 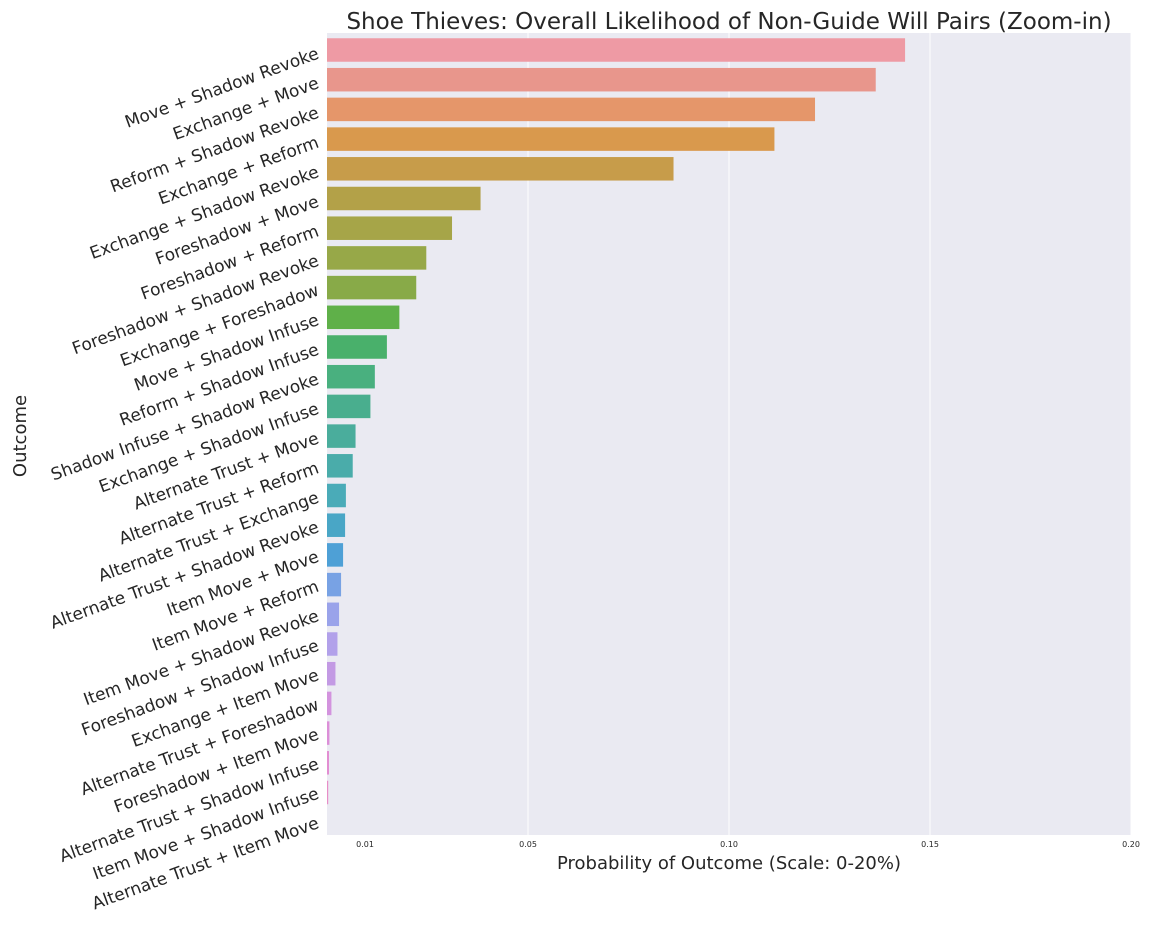 I want to click on y-axis-label: Outcome, so click(x=20, y=436).